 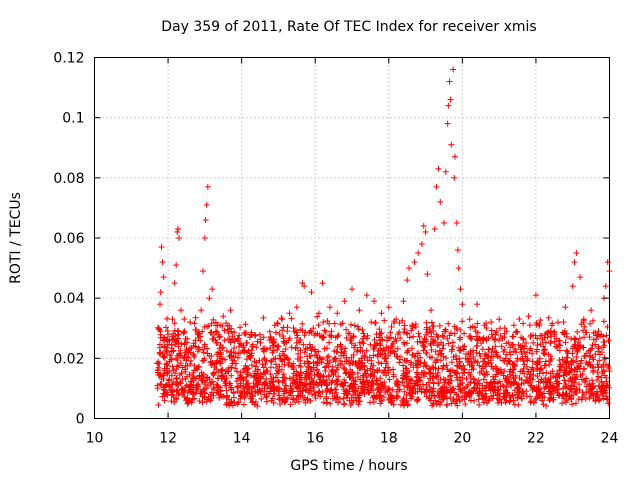 What do you see at coordinates (242, 439) in the screenshot?
I see `x-tick-label: 14` at bounding box center [242, 439].